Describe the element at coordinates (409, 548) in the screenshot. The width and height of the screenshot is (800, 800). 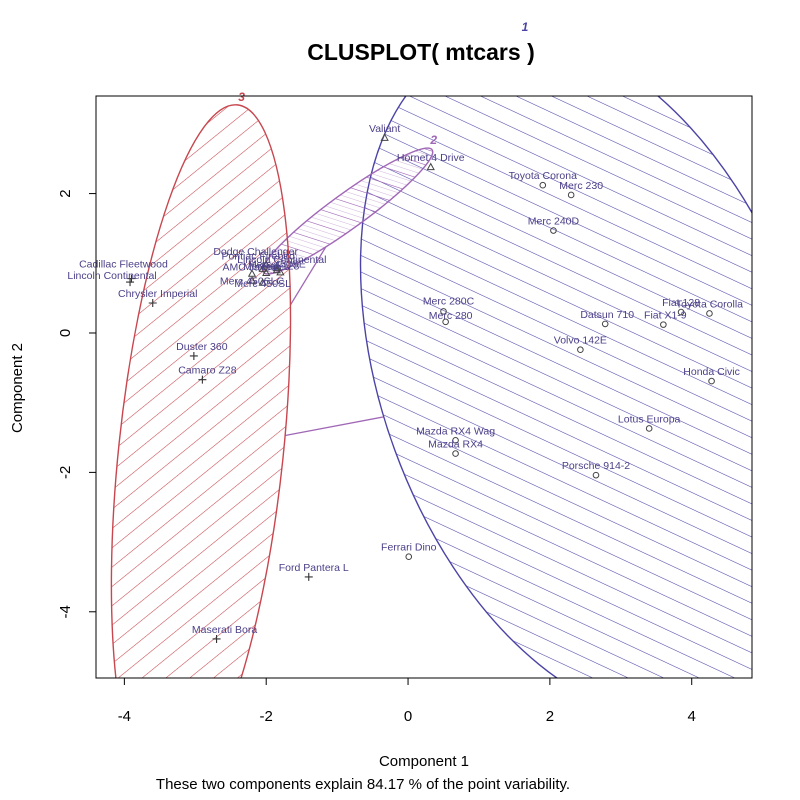
I see `point-label-26: Ferrari Dino` at that location.